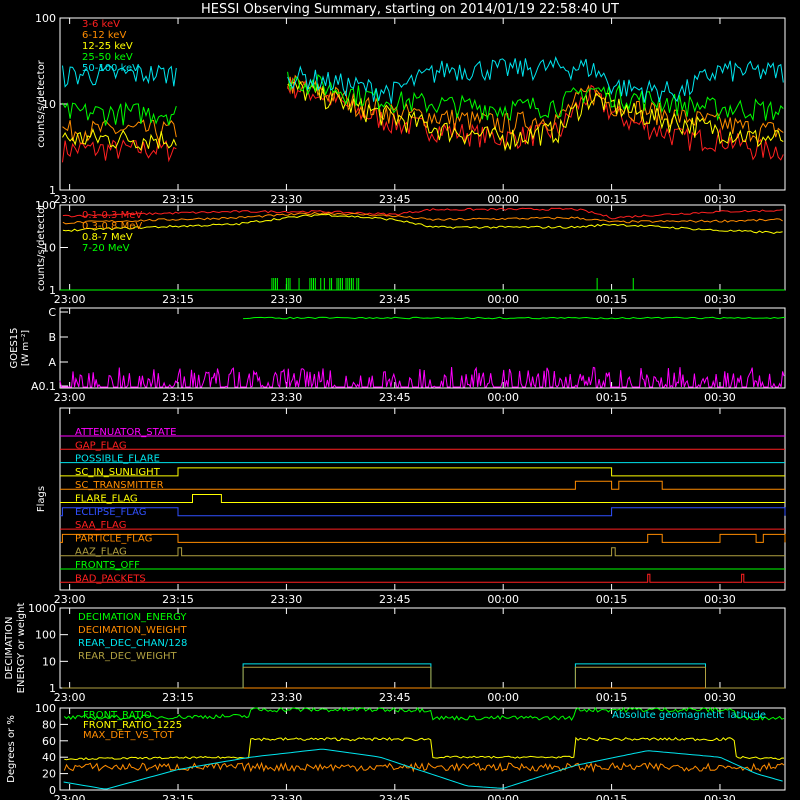 The width and height of the screenshot is (800, 800). What do you see at coordinates (112, 215) in the screenshot?
I see `legend-entry: 0.1-0.3 MeV` at bounding box center [112, 215].